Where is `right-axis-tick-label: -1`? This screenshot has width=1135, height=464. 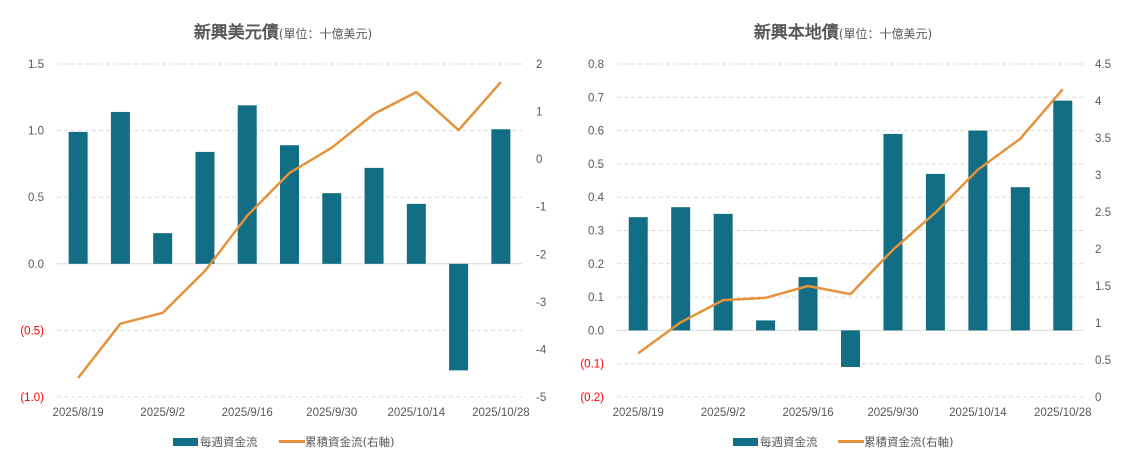
right-axis-tick-label: -1 is located at coordinates (541, 208).